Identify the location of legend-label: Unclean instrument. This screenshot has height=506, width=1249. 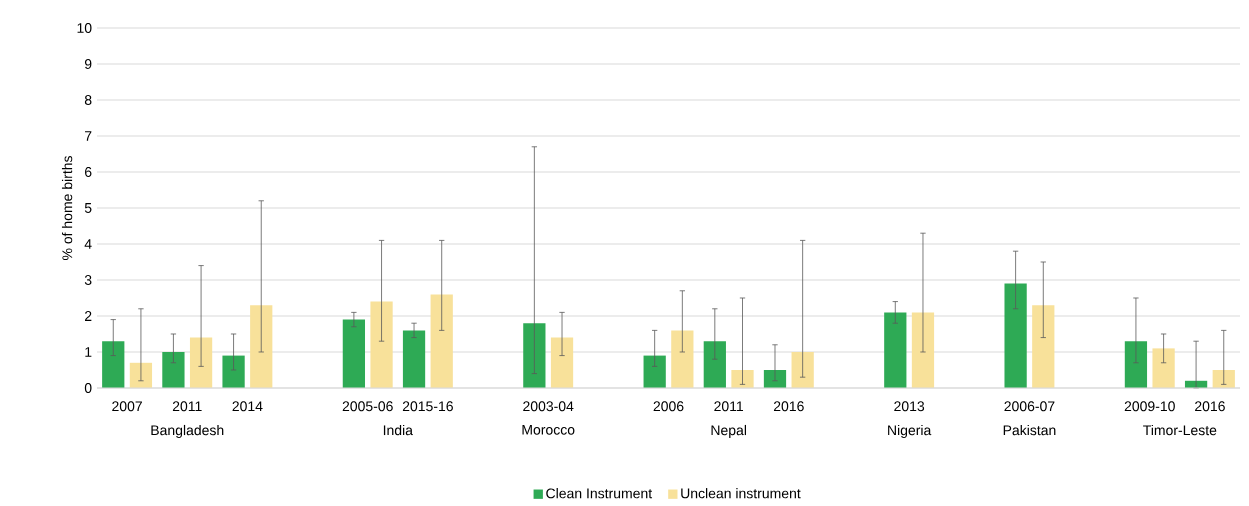
(741, 493).